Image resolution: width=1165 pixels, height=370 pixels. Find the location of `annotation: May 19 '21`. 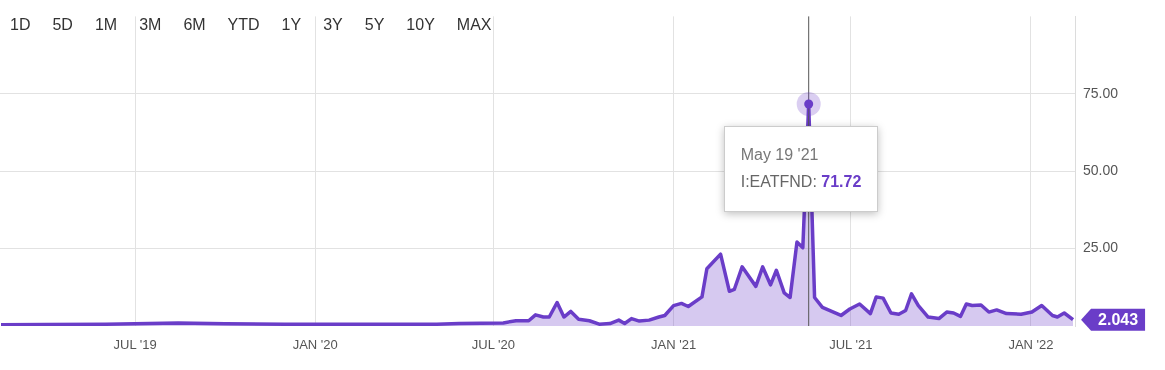

annotation: May 19 '21 is located at coordinates (780, 154).